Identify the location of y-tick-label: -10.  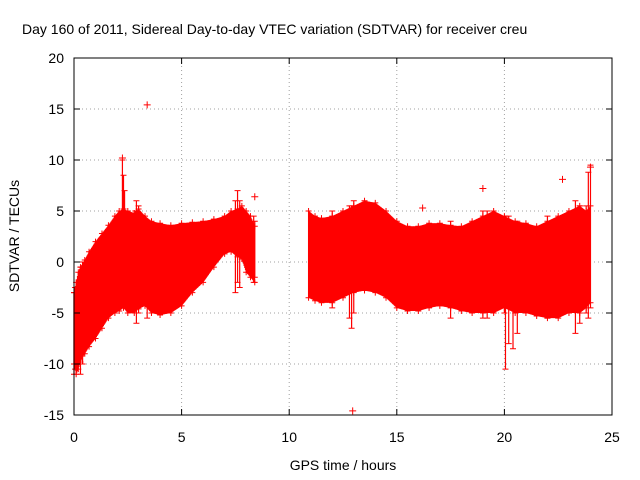
(54, 364).